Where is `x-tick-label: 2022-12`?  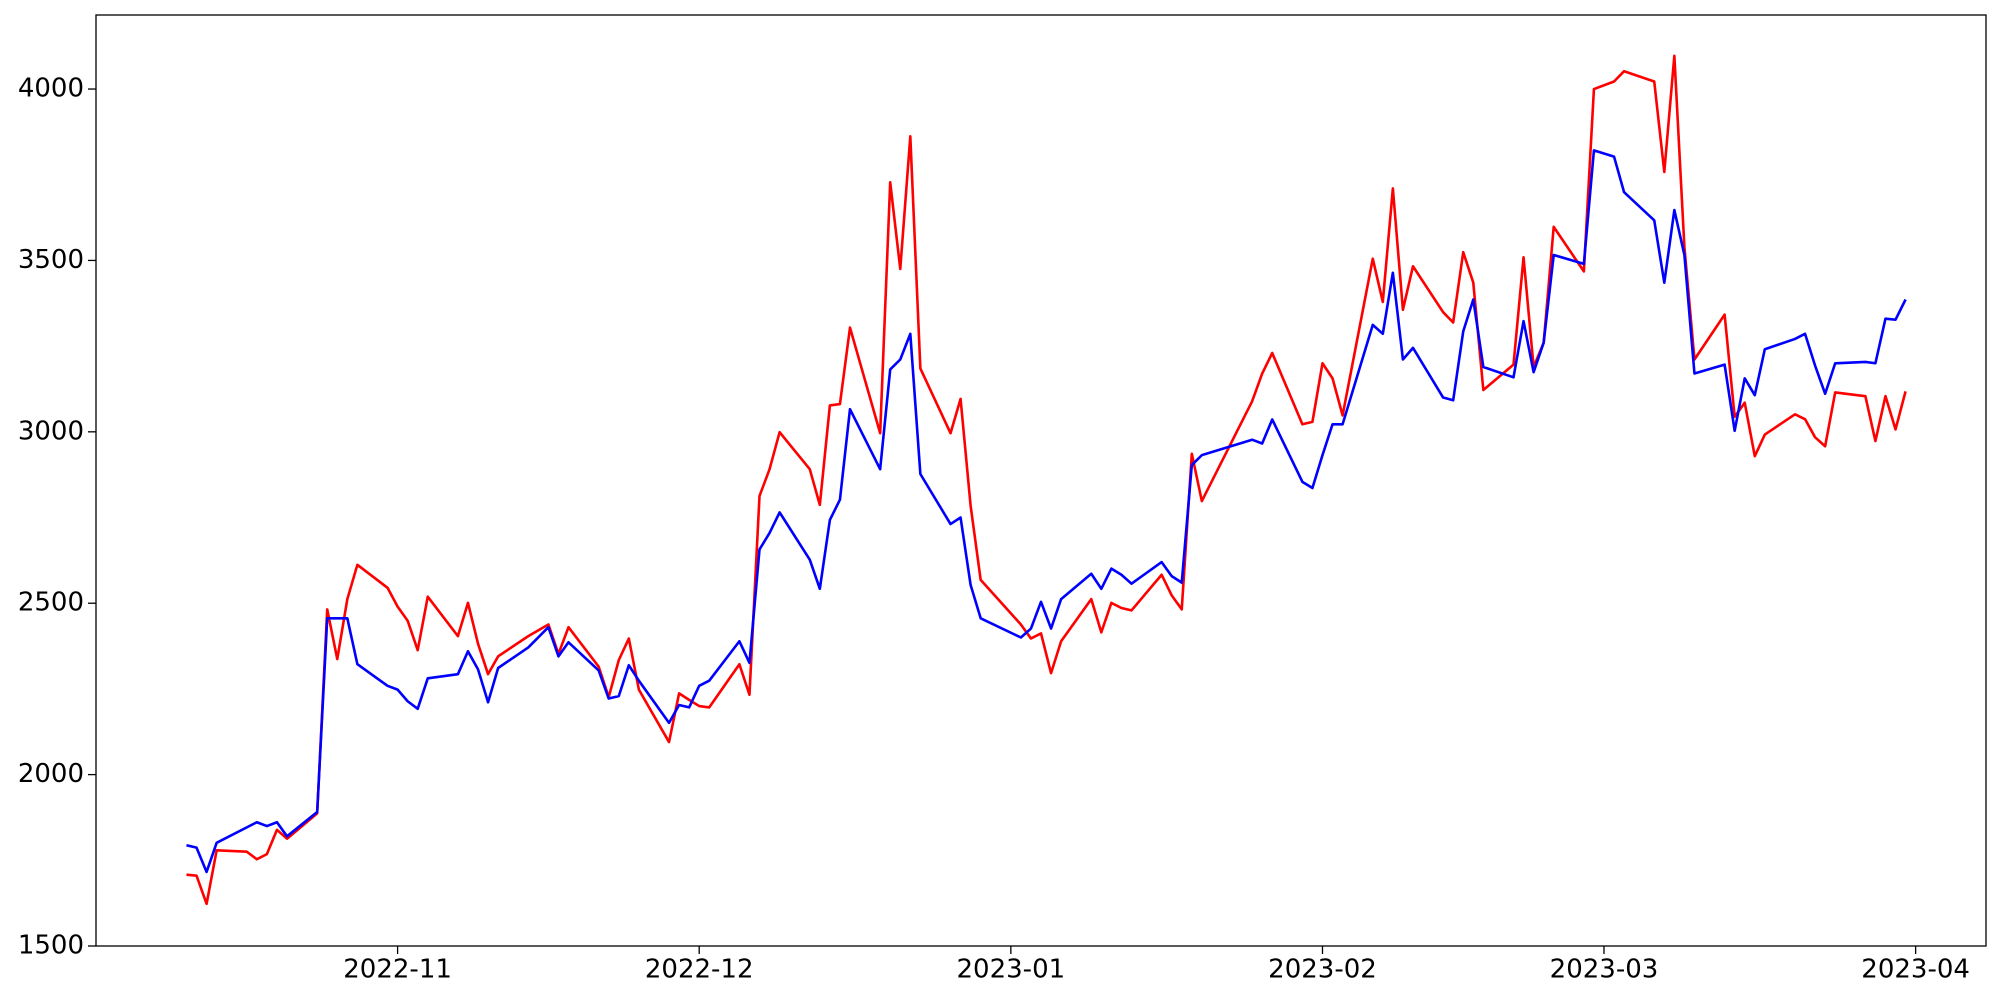 x-tick-label: 2022-12 is located at coordinates (699, 970).